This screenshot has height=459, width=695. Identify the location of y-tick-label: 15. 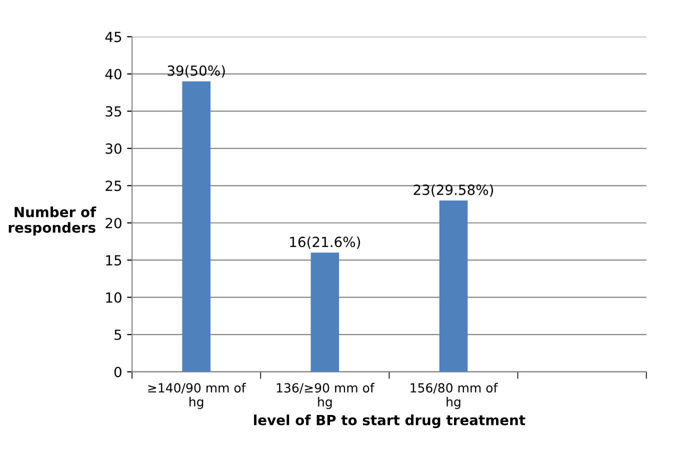
(114, 260).